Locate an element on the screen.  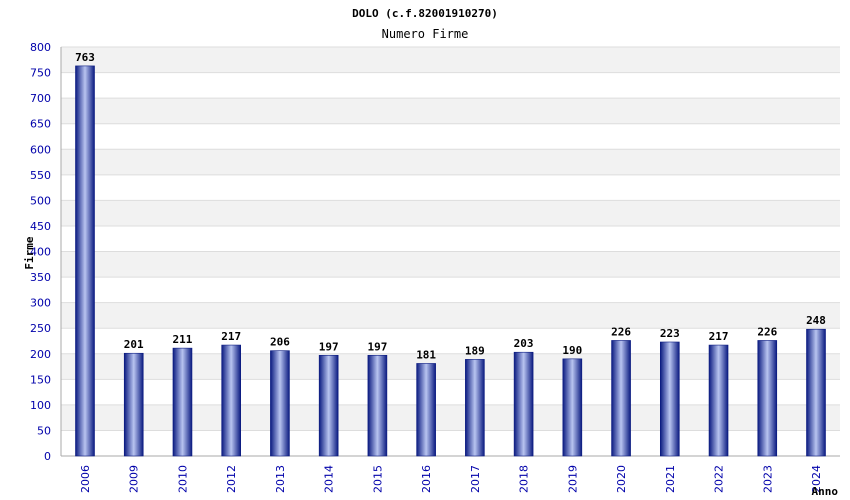
x-tick-label: 2023 is located at coordinates (767, 479).